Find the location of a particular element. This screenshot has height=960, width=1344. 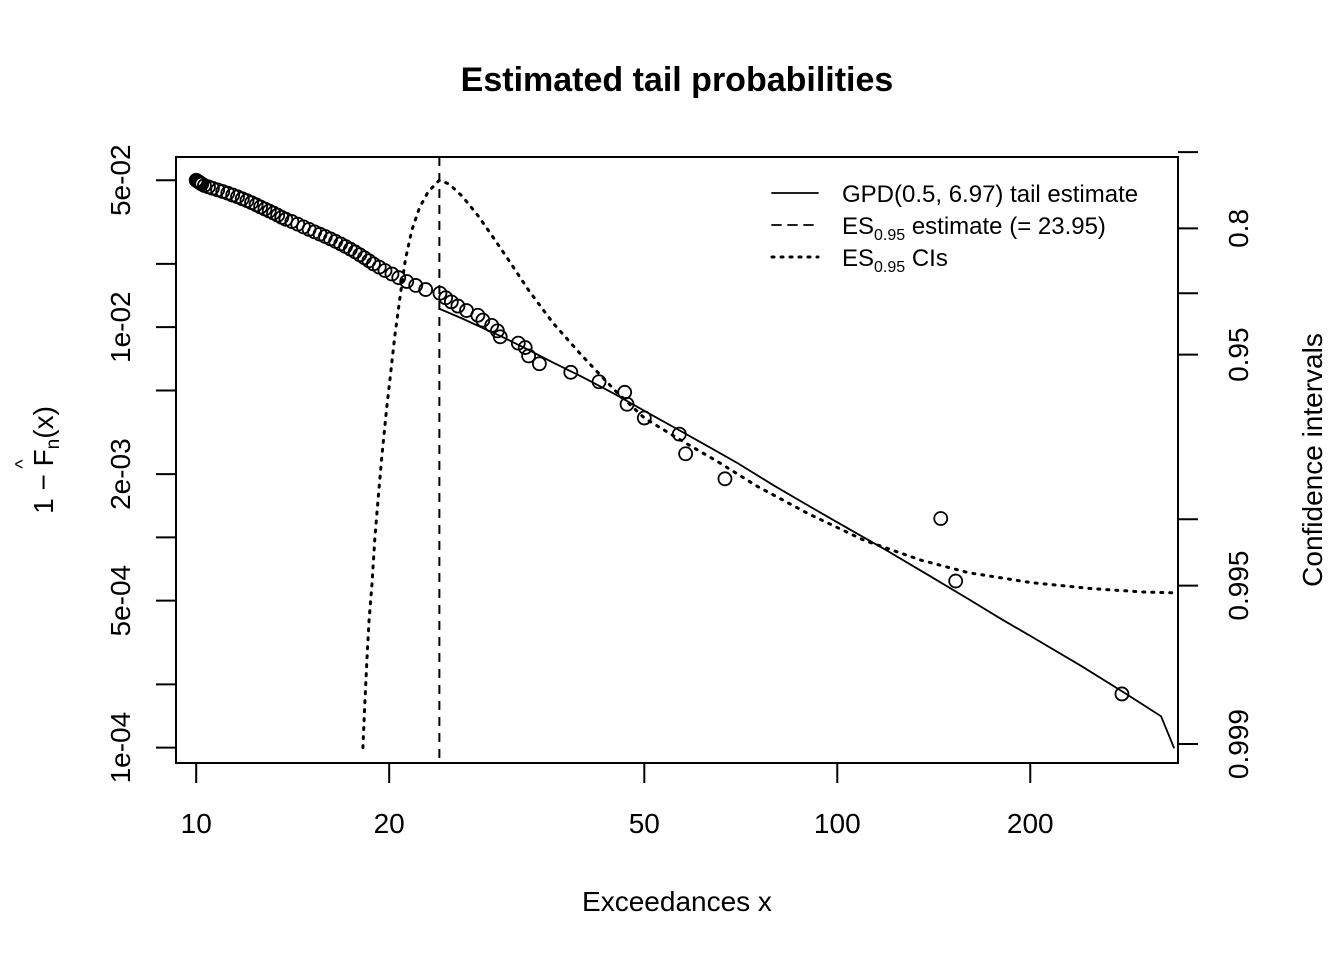

x-tick-label: 50 is located at coordinates (644, 823).